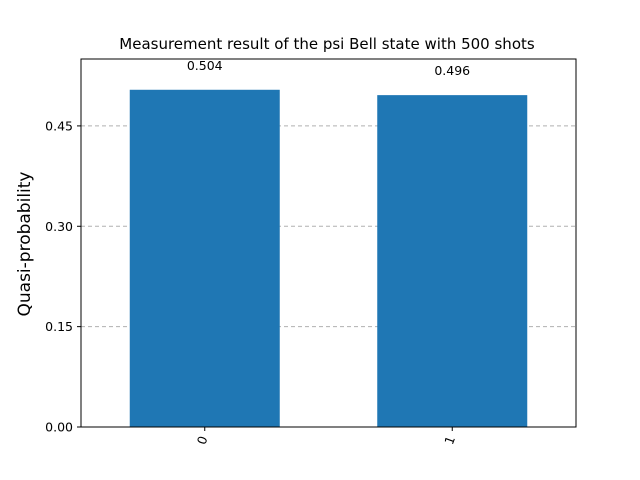  I want to click on x-tick-label: 0, so click(202, 440).